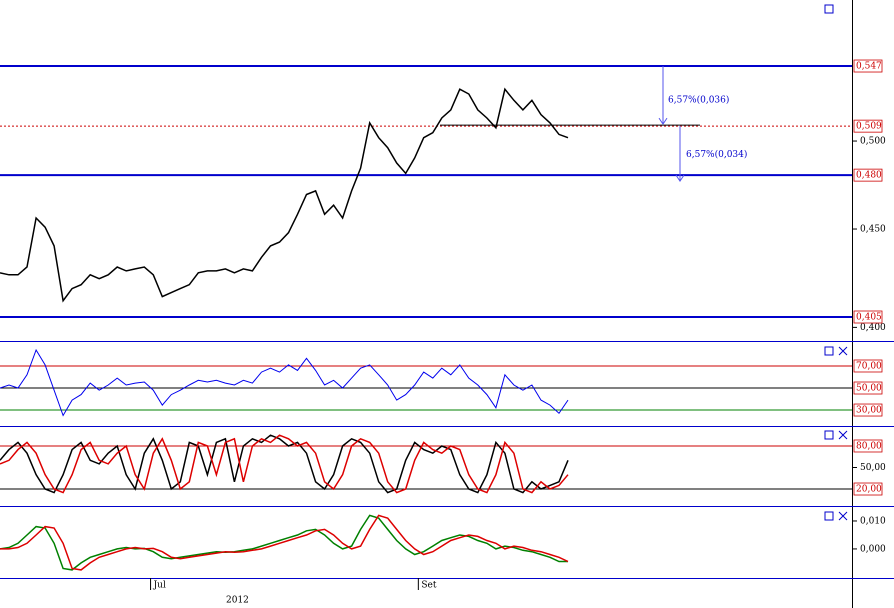 The image size is (894, 608). What do you see at coordinates (237, 601) in the screenshot?
I see `year-label: 2012` at bounding box center [237, 601].